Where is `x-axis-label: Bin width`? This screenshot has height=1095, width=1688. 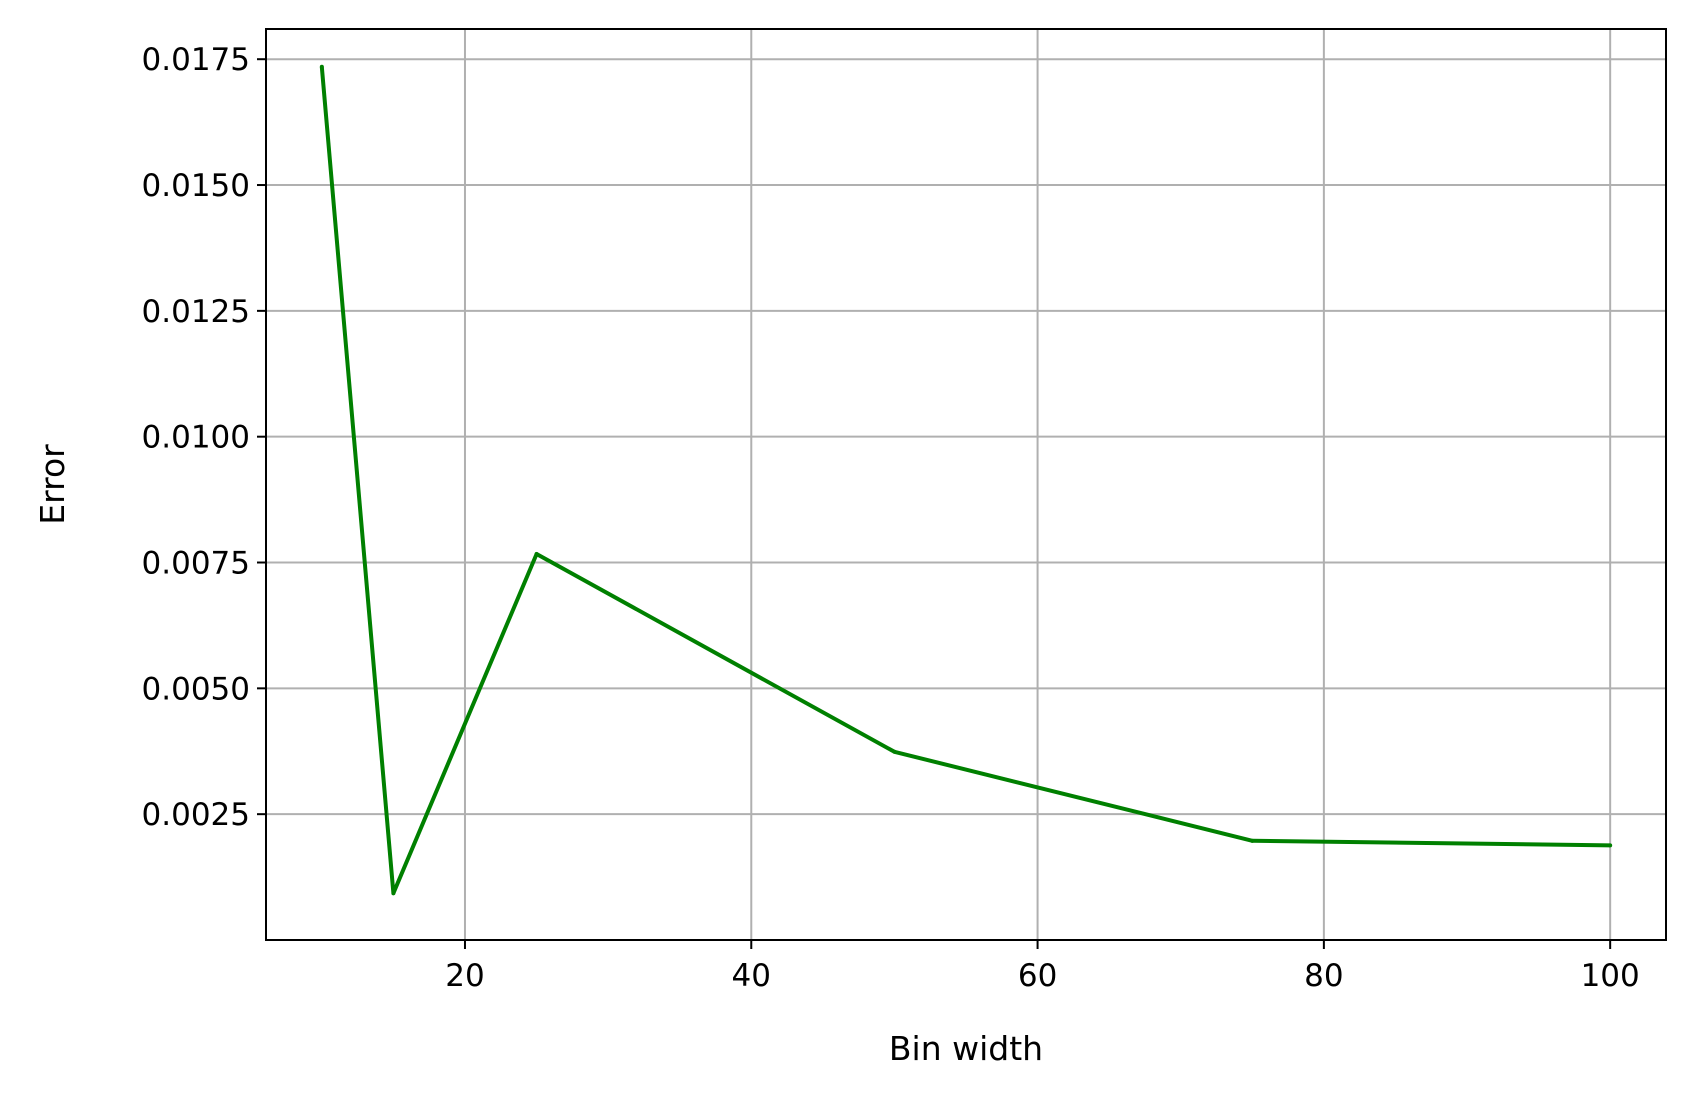
x-axis-label: Bin width is located at coordinates (966, 1048).